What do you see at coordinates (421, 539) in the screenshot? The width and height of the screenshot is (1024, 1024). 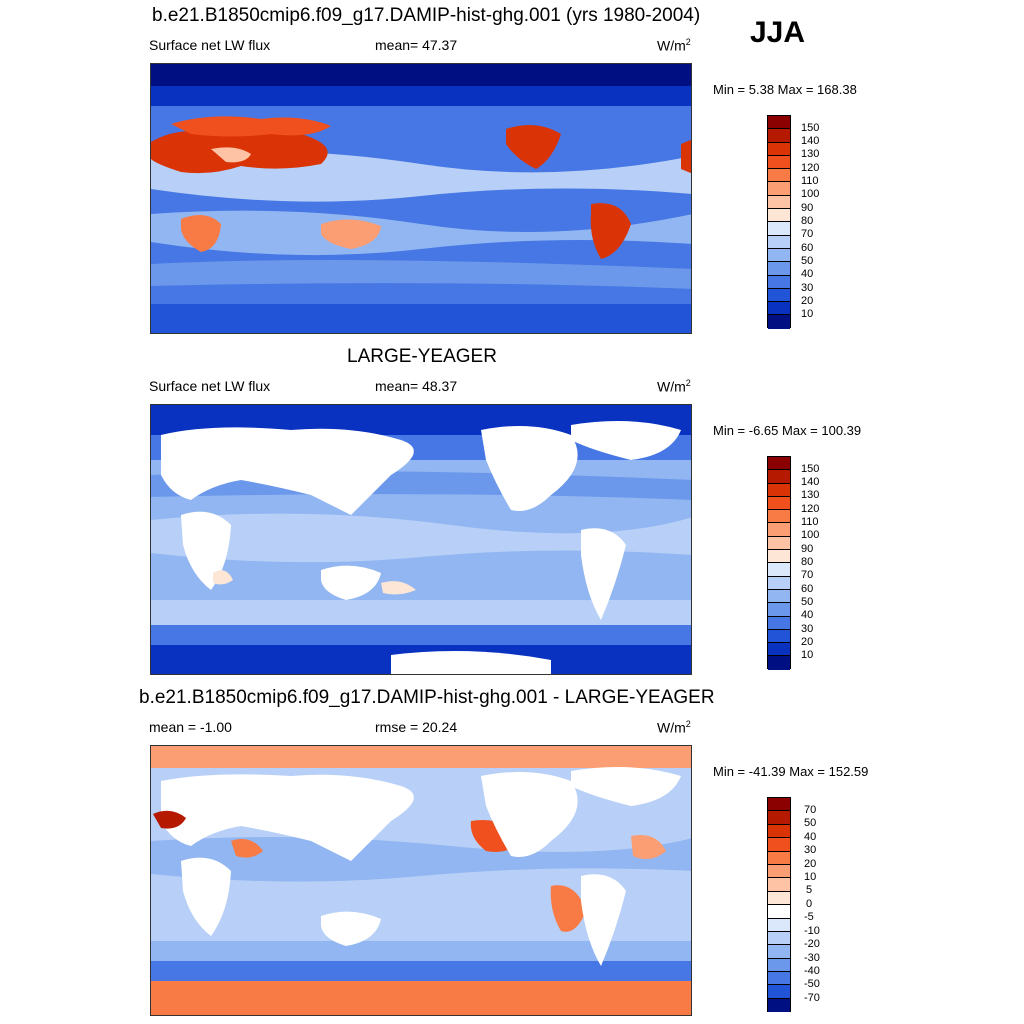 I see `panel2-map` at bounding box center [421, 539].